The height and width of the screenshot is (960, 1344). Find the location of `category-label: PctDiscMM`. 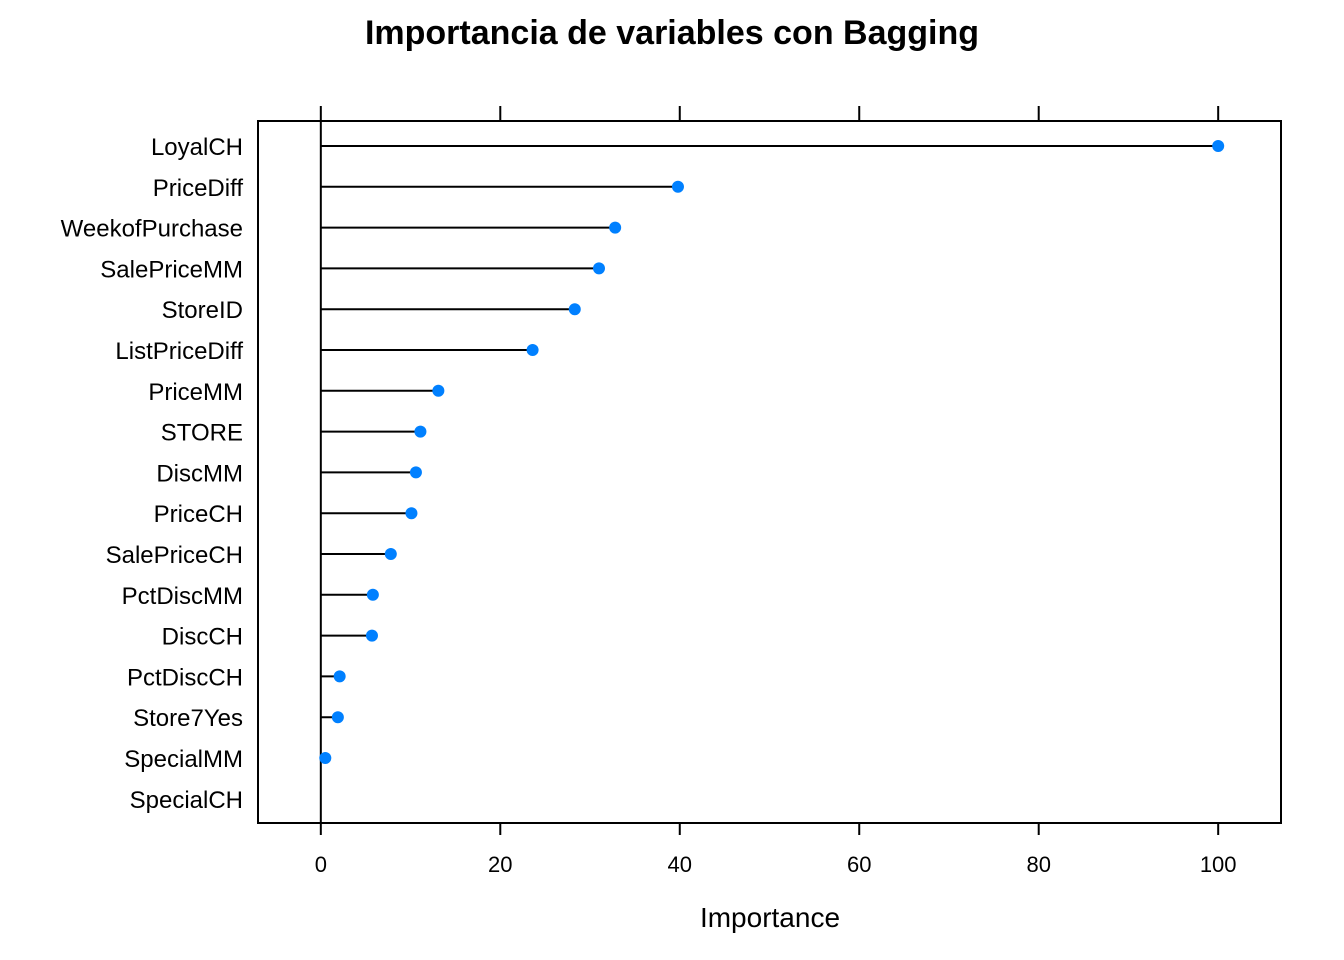

category-label: PctDiscMM is located at coordinates (182, 596).